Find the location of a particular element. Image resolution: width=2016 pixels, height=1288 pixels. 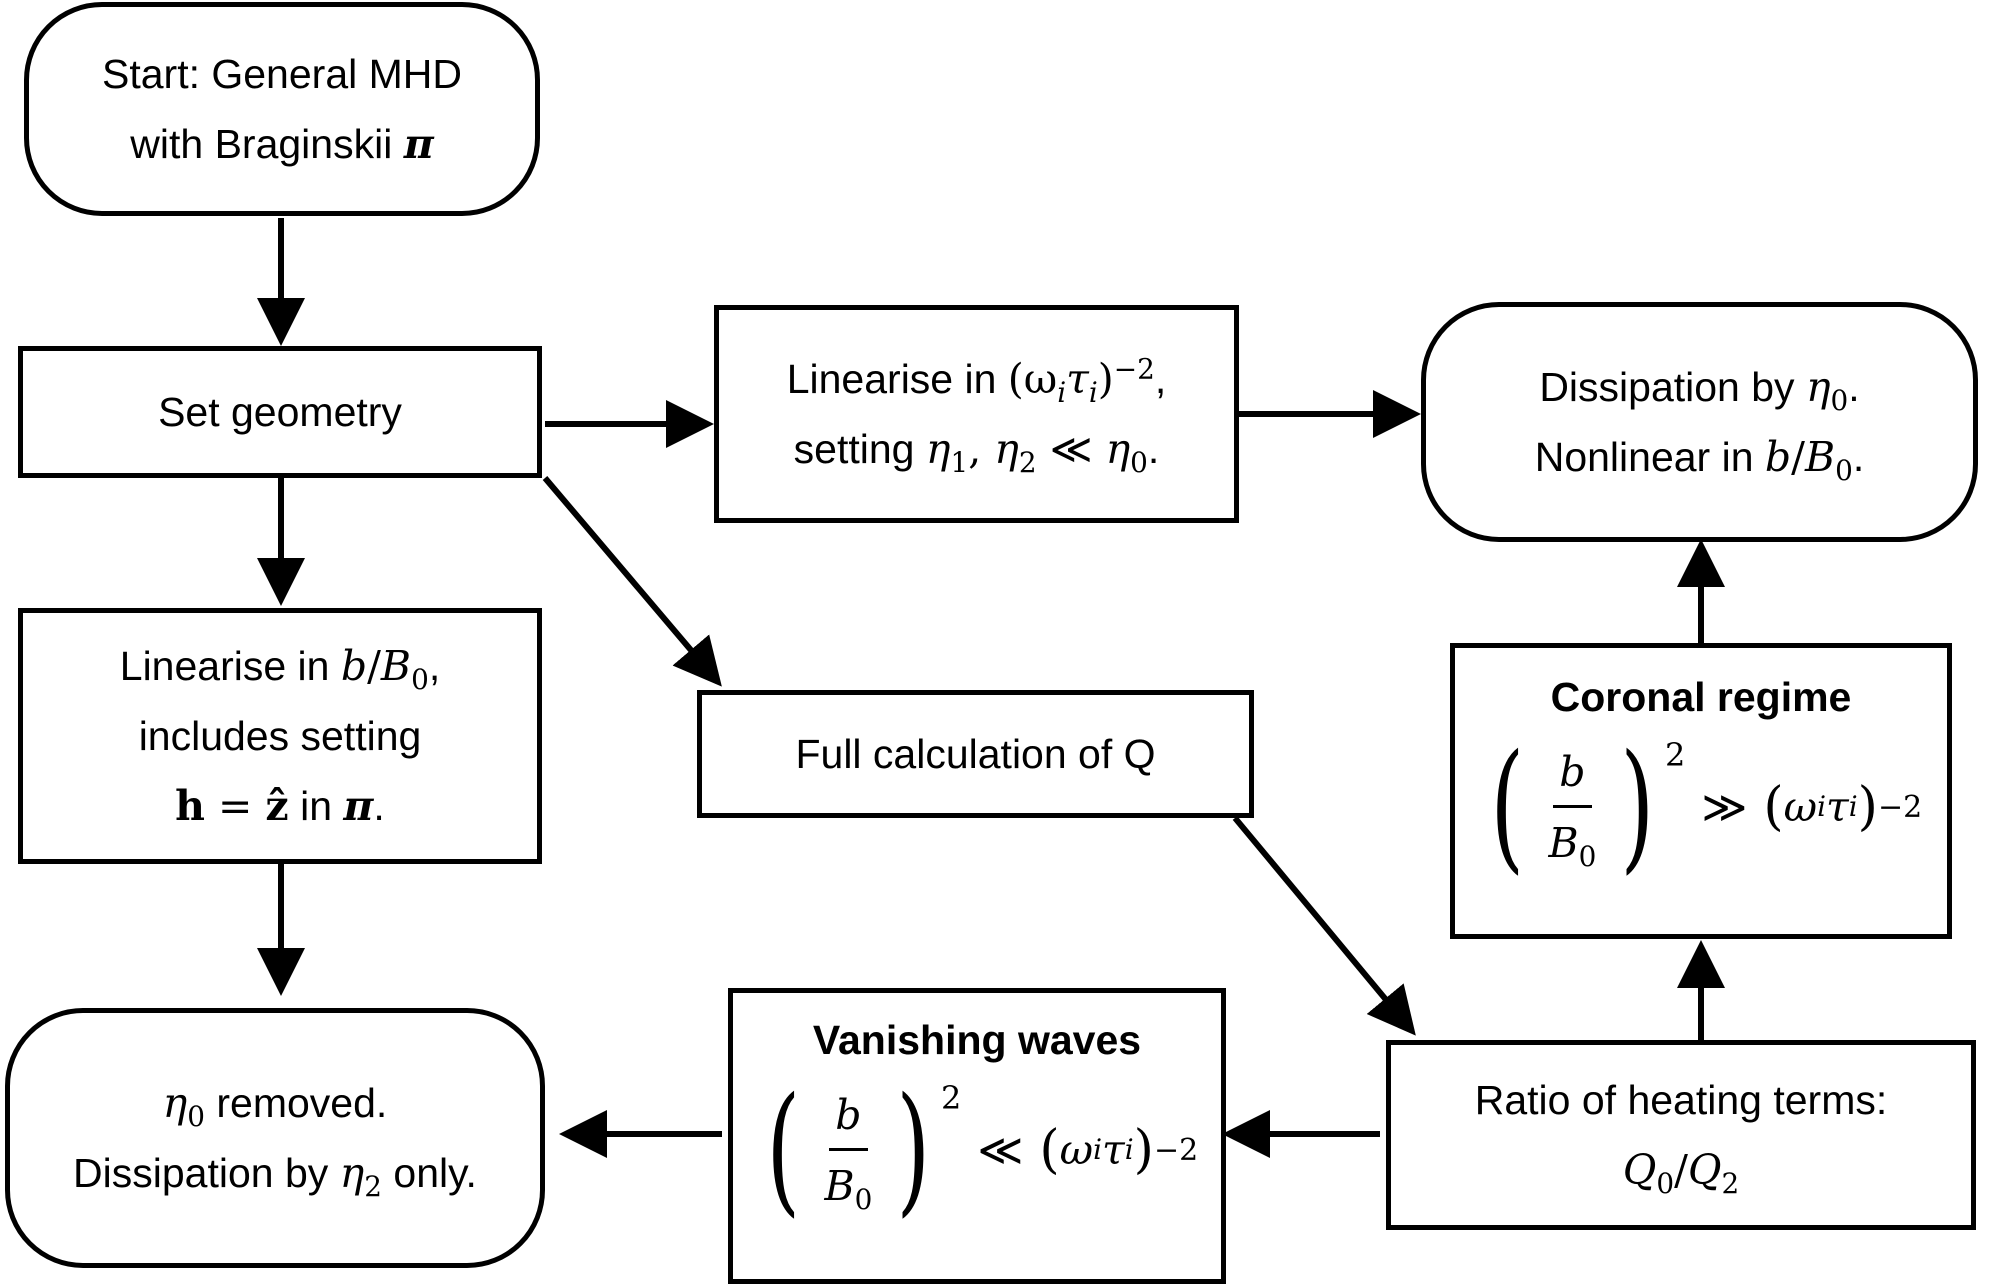

start-node: Start: General MHD with Braginskii π is located at coordinates (282, 109).